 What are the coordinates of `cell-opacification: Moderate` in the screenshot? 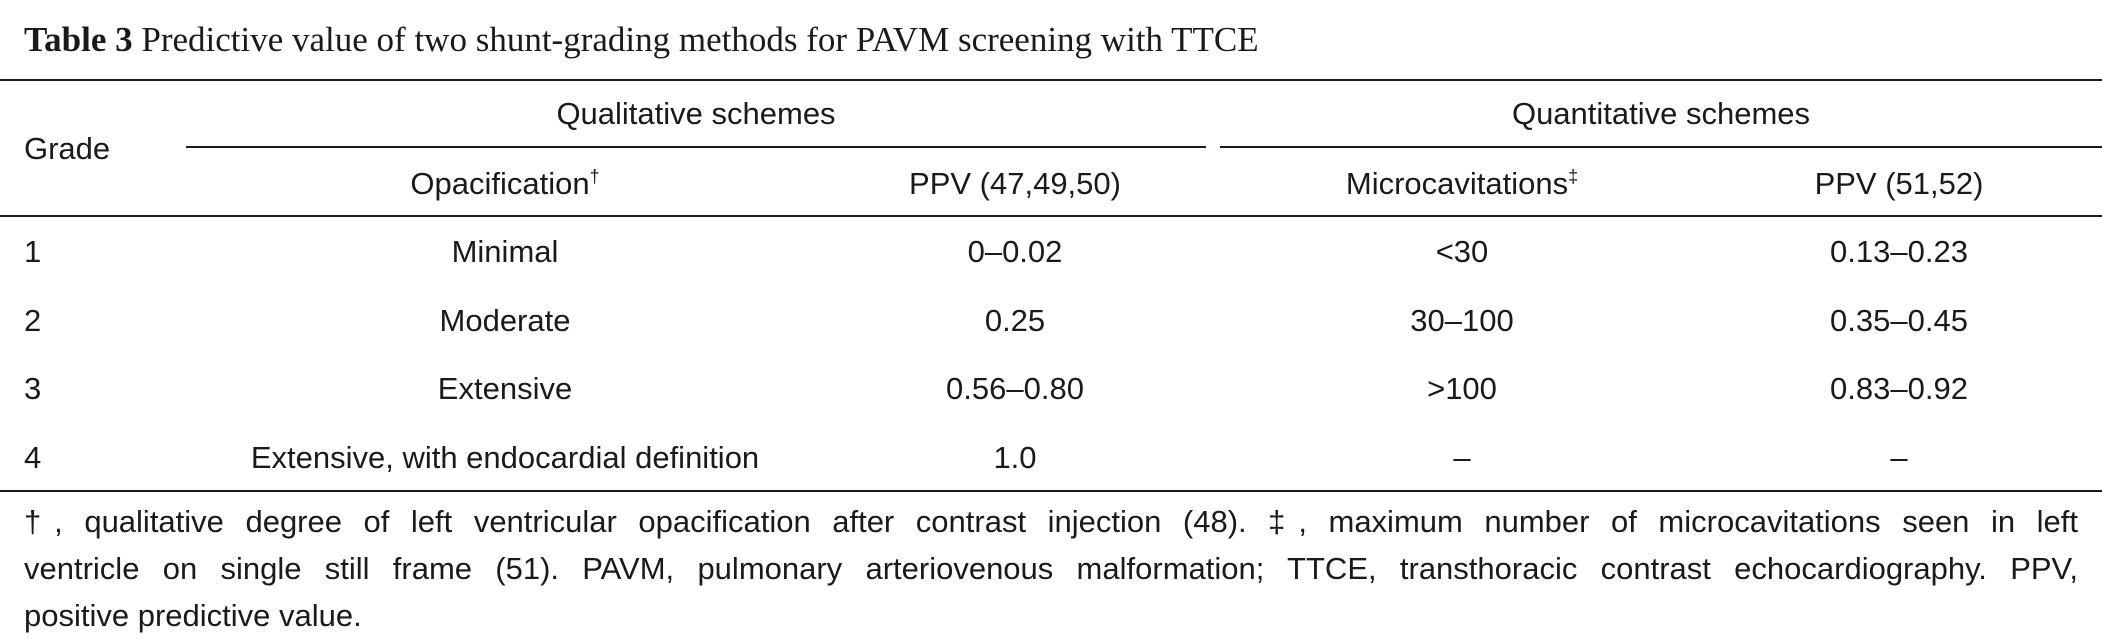 It's located at (505, 320).